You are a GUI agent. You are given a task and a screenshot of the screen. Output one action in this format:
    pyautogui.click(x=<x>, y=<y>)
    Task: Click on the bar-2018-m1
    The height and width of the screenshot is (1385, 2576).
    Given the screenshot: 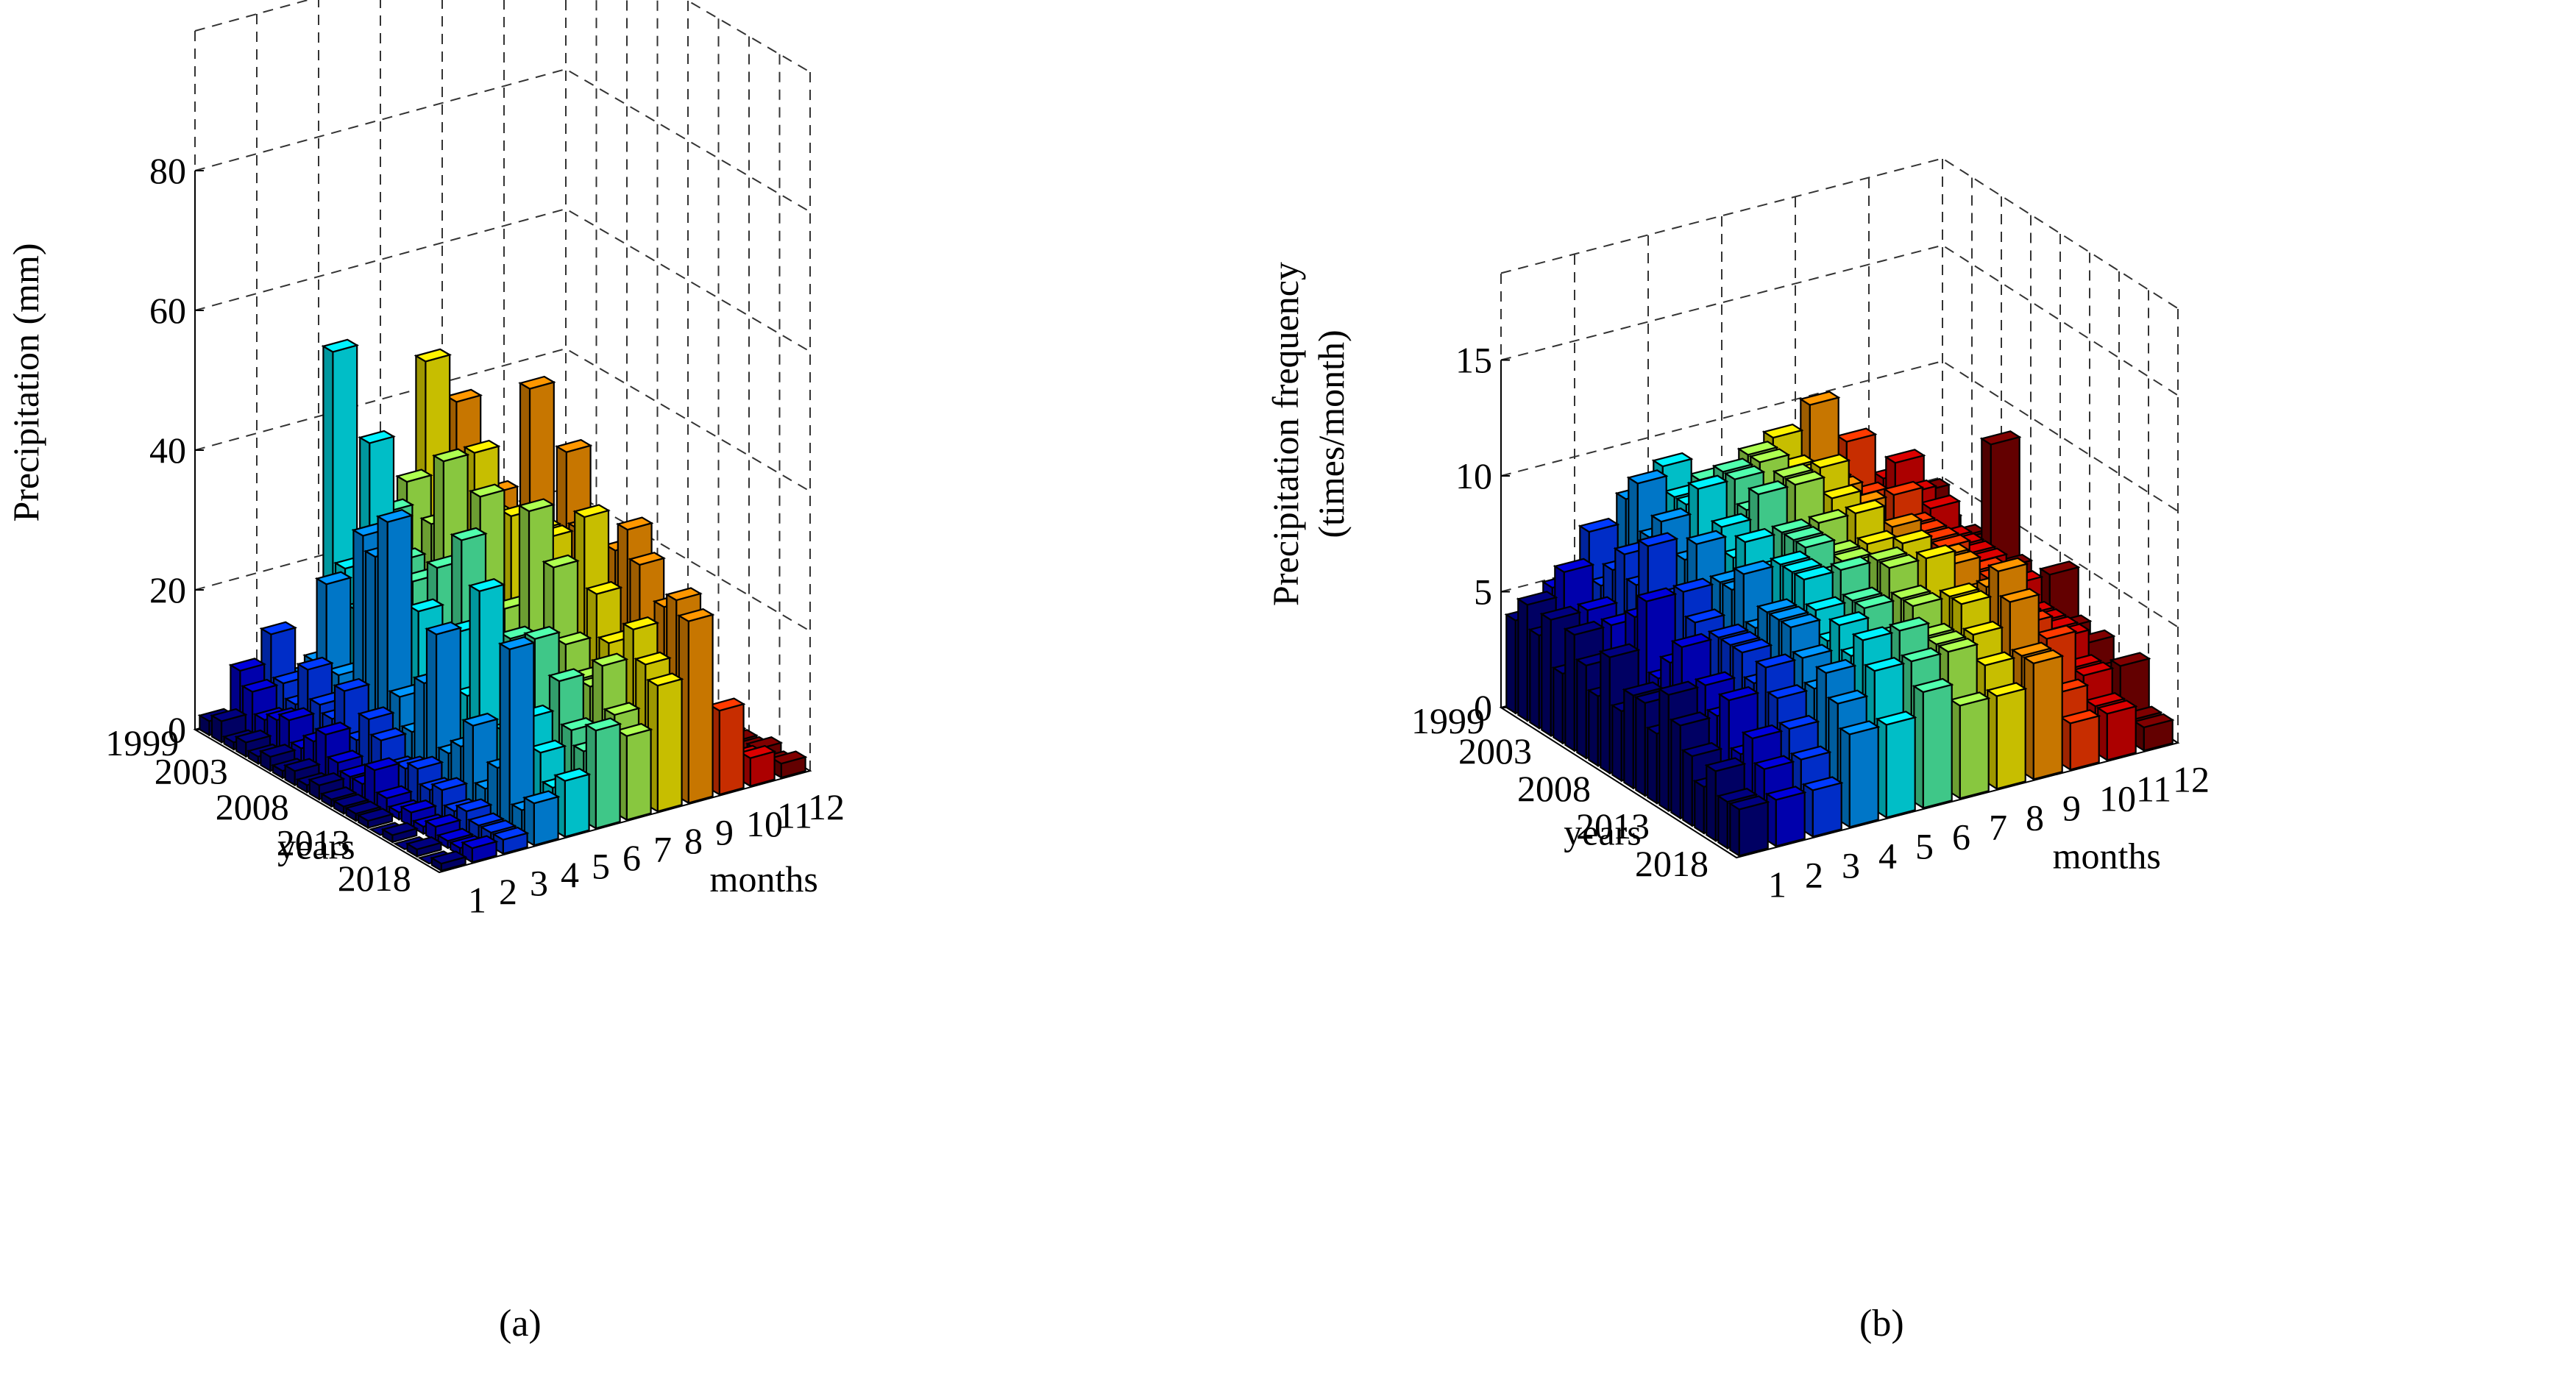 What is the action you would take?
    pyautogui.click(x=1749, y=826)
    